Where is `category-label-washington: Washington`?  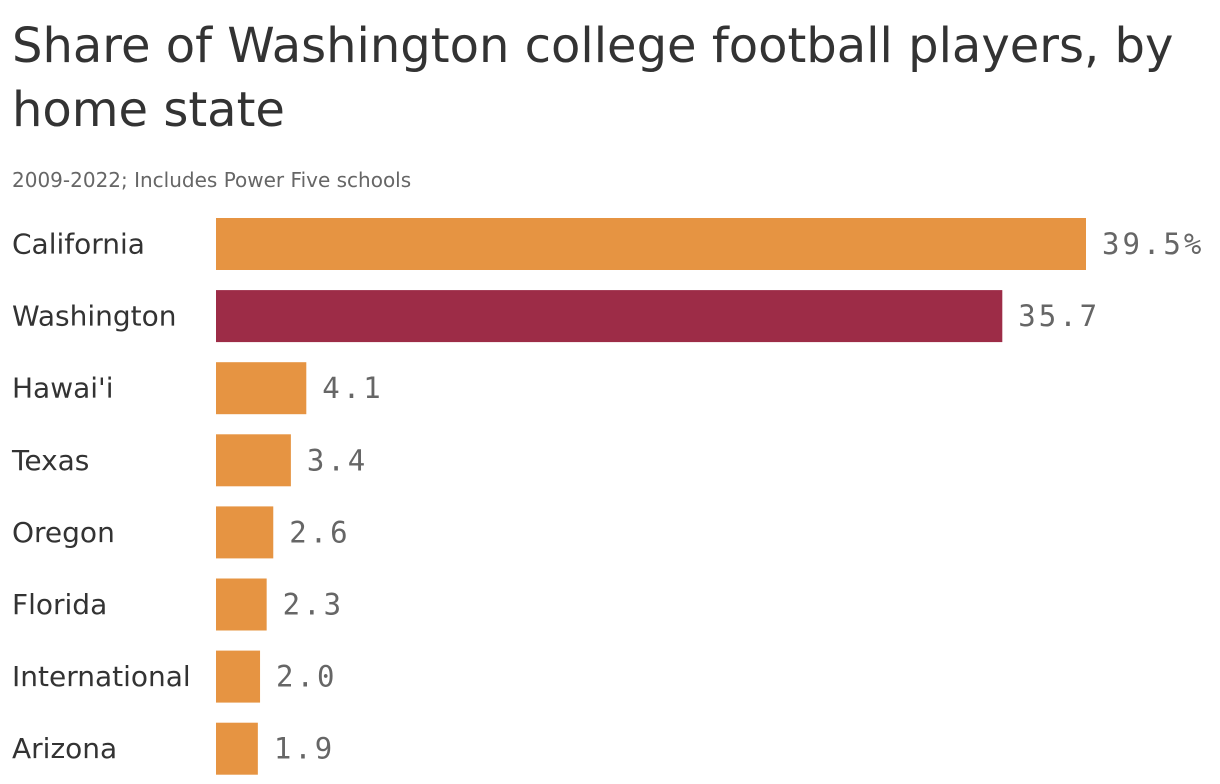
category-label-washington: Washington is located at coordinates (94, 316).